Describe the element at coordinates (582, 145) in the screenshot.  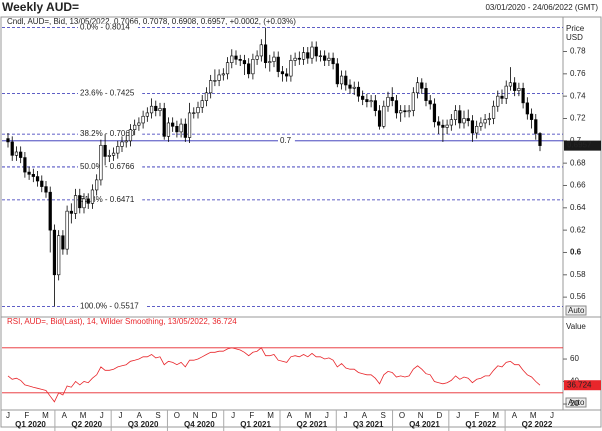
I see `last-price-tag` at that location.